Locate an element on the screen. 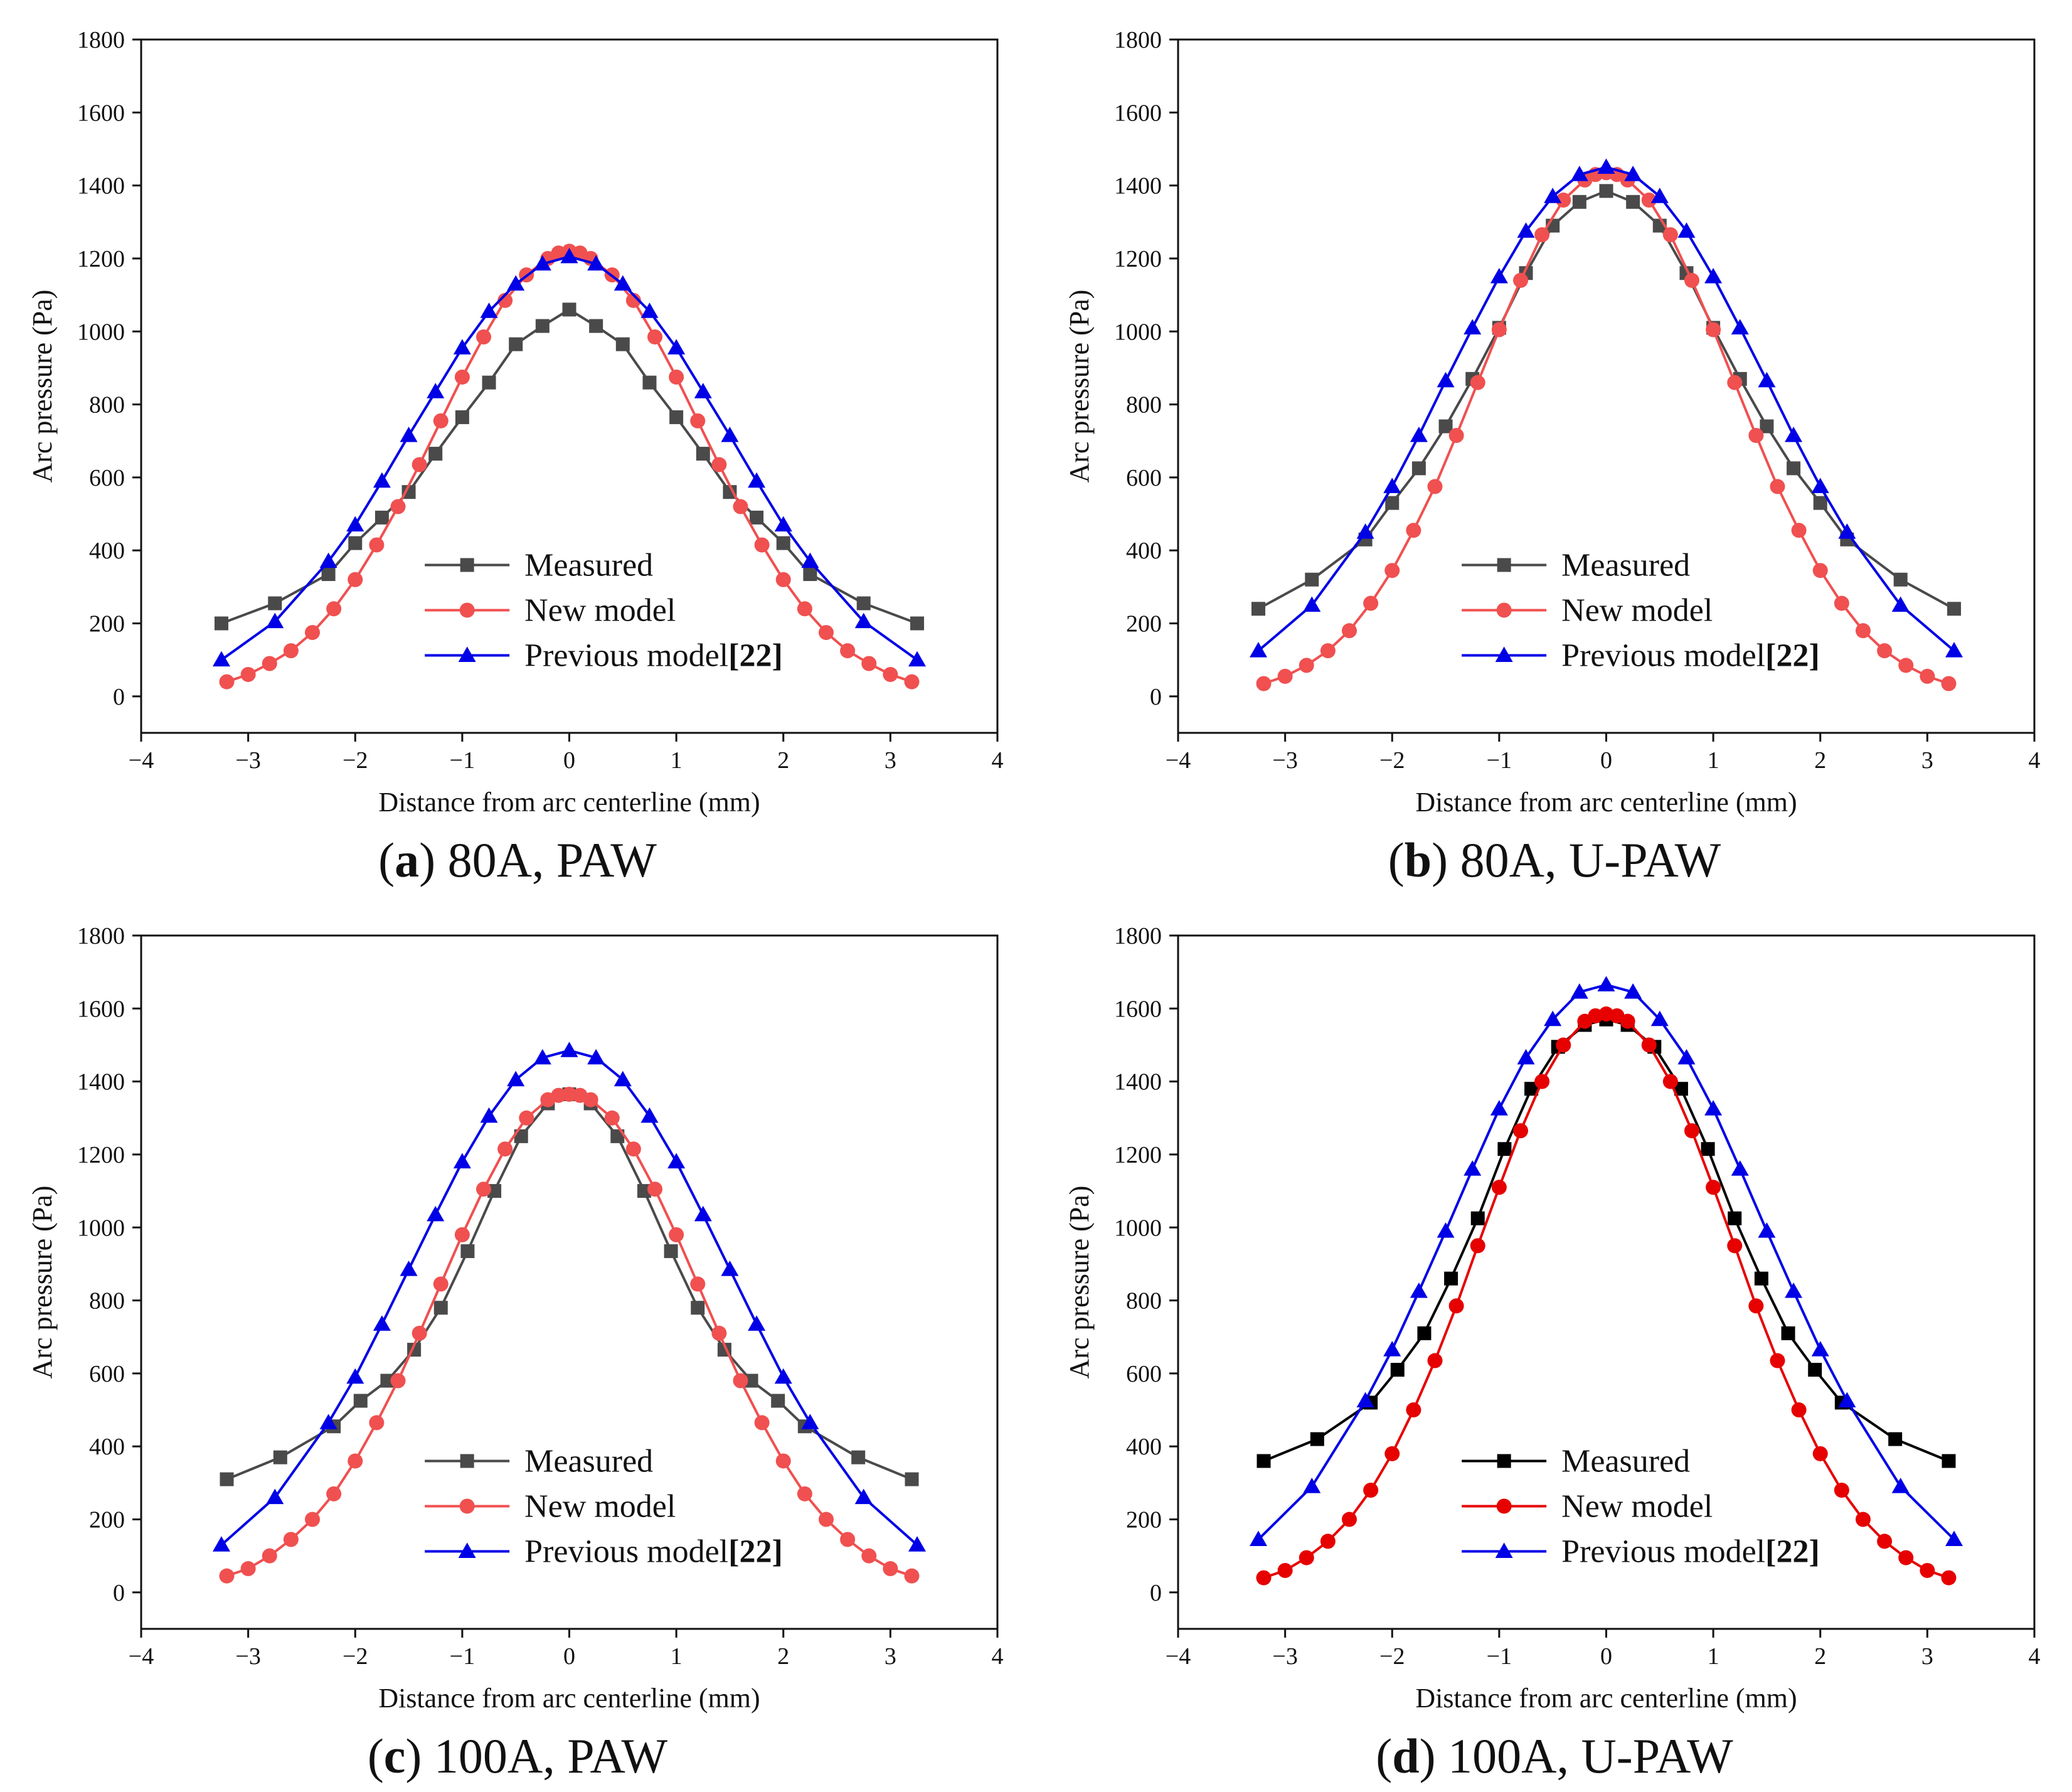  y-tick-label: 1400 is located at coordinates (1138, 1082).